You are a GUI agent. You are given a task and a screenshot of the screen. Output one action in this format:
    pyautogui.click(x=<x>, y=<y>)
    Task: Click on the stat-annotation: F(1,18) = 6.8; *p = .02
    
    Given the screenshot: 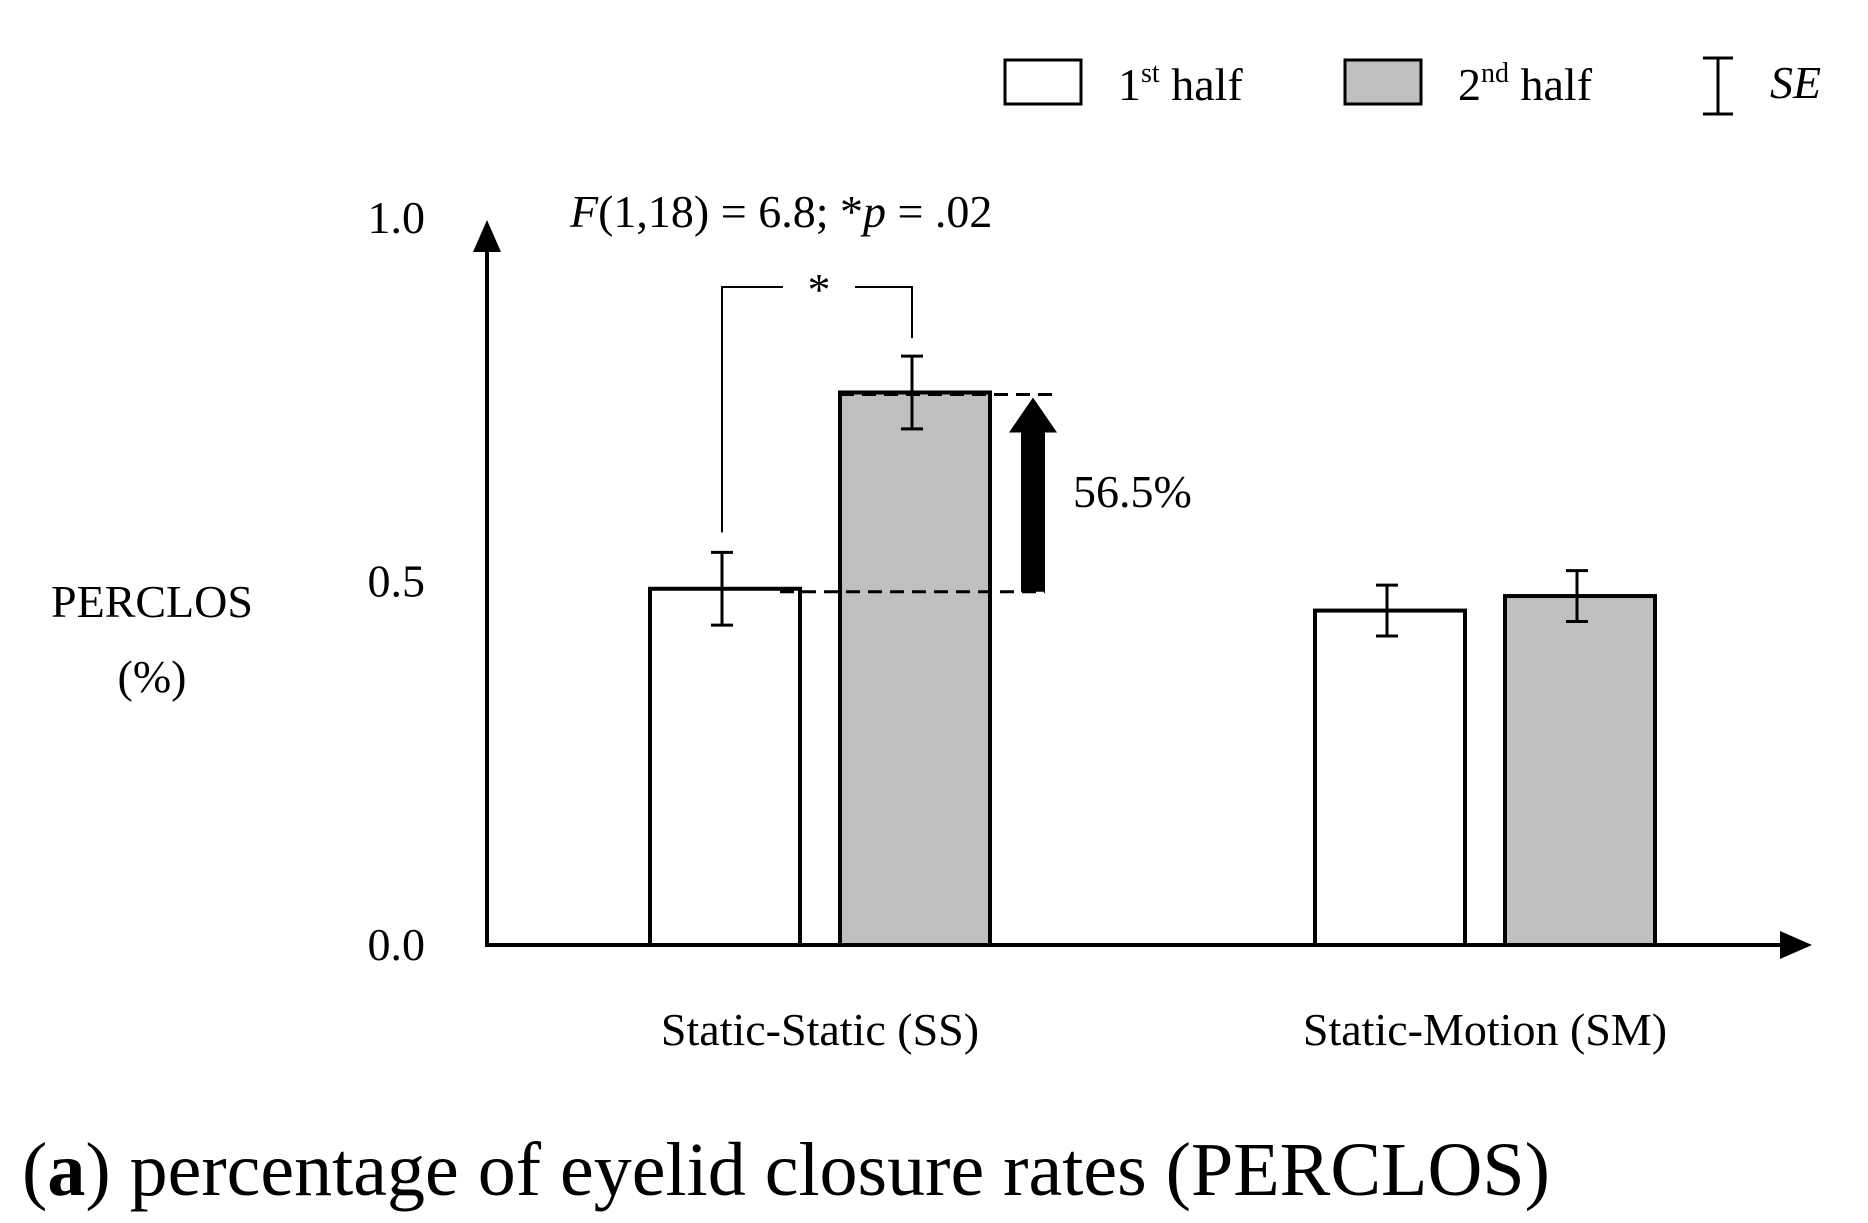 What is the action you would take?
    pyautogui.click(x=780, y=211)
    